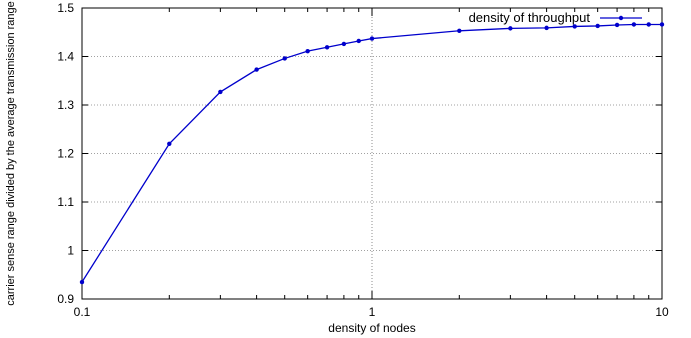  I want to click on y-tick-label: 1.2, so click(65, 154).